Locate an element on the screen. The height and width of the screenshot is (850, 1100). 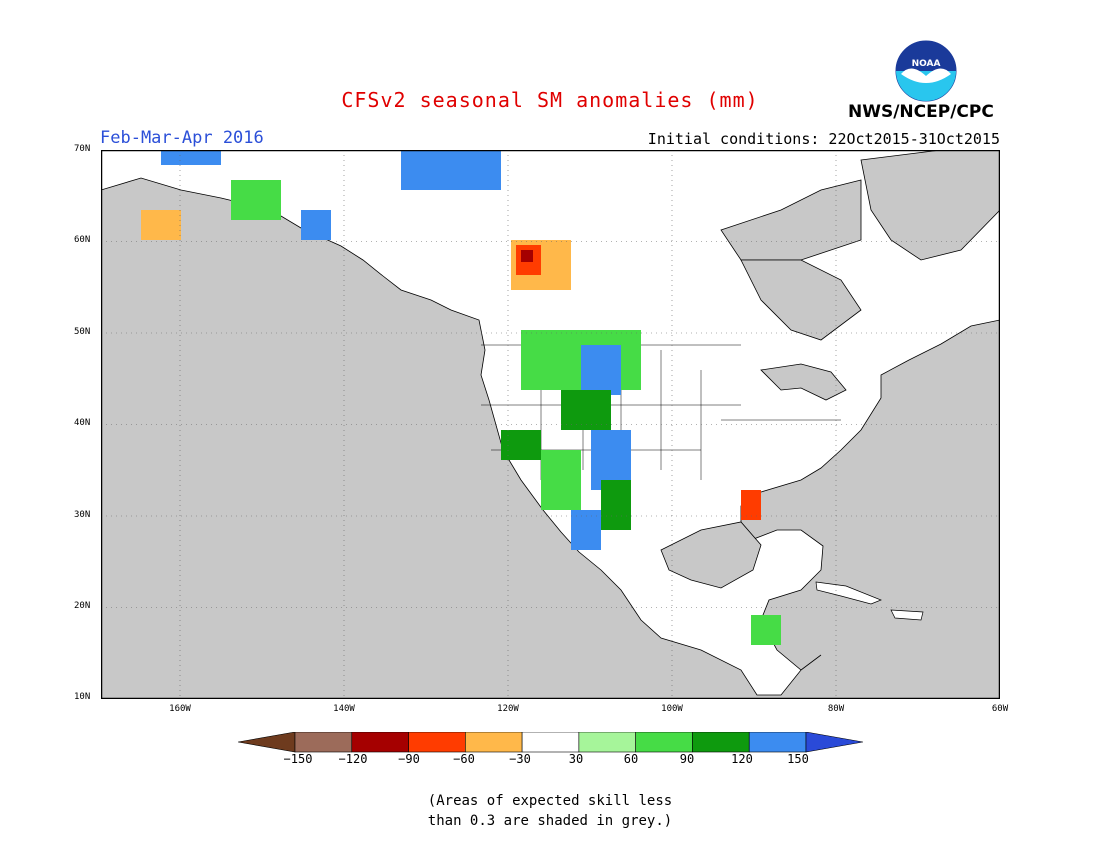
skill-note-line2: than 0.3 are shaded in grey.) is located at coordinates (550, 821).